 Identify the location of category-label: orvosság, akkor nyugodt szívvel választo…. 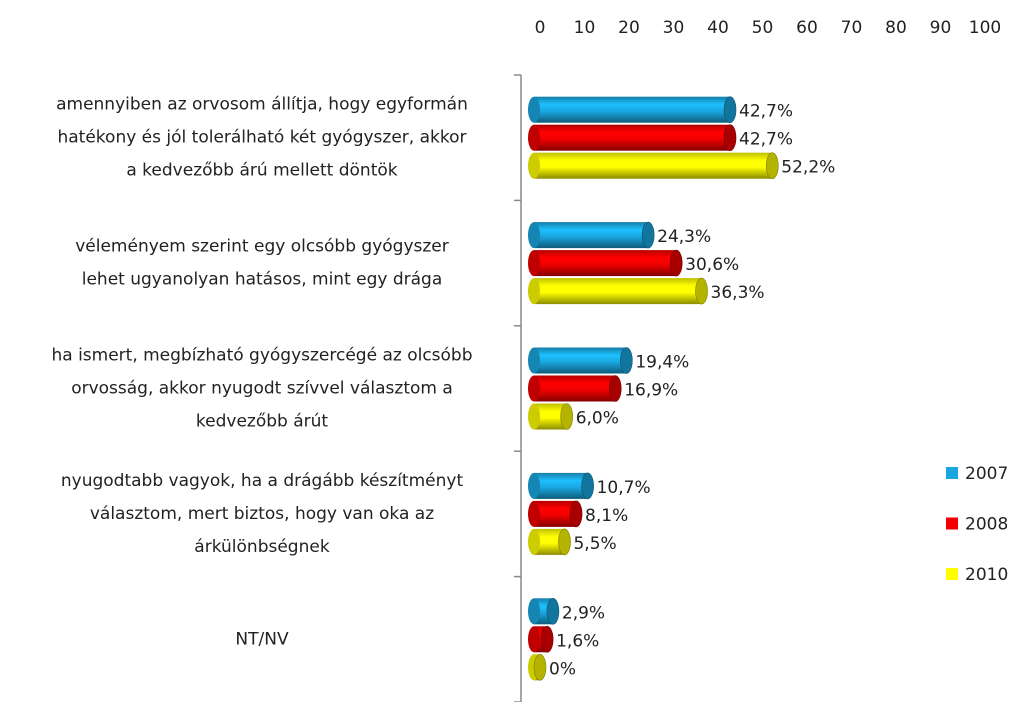
(262, 389).